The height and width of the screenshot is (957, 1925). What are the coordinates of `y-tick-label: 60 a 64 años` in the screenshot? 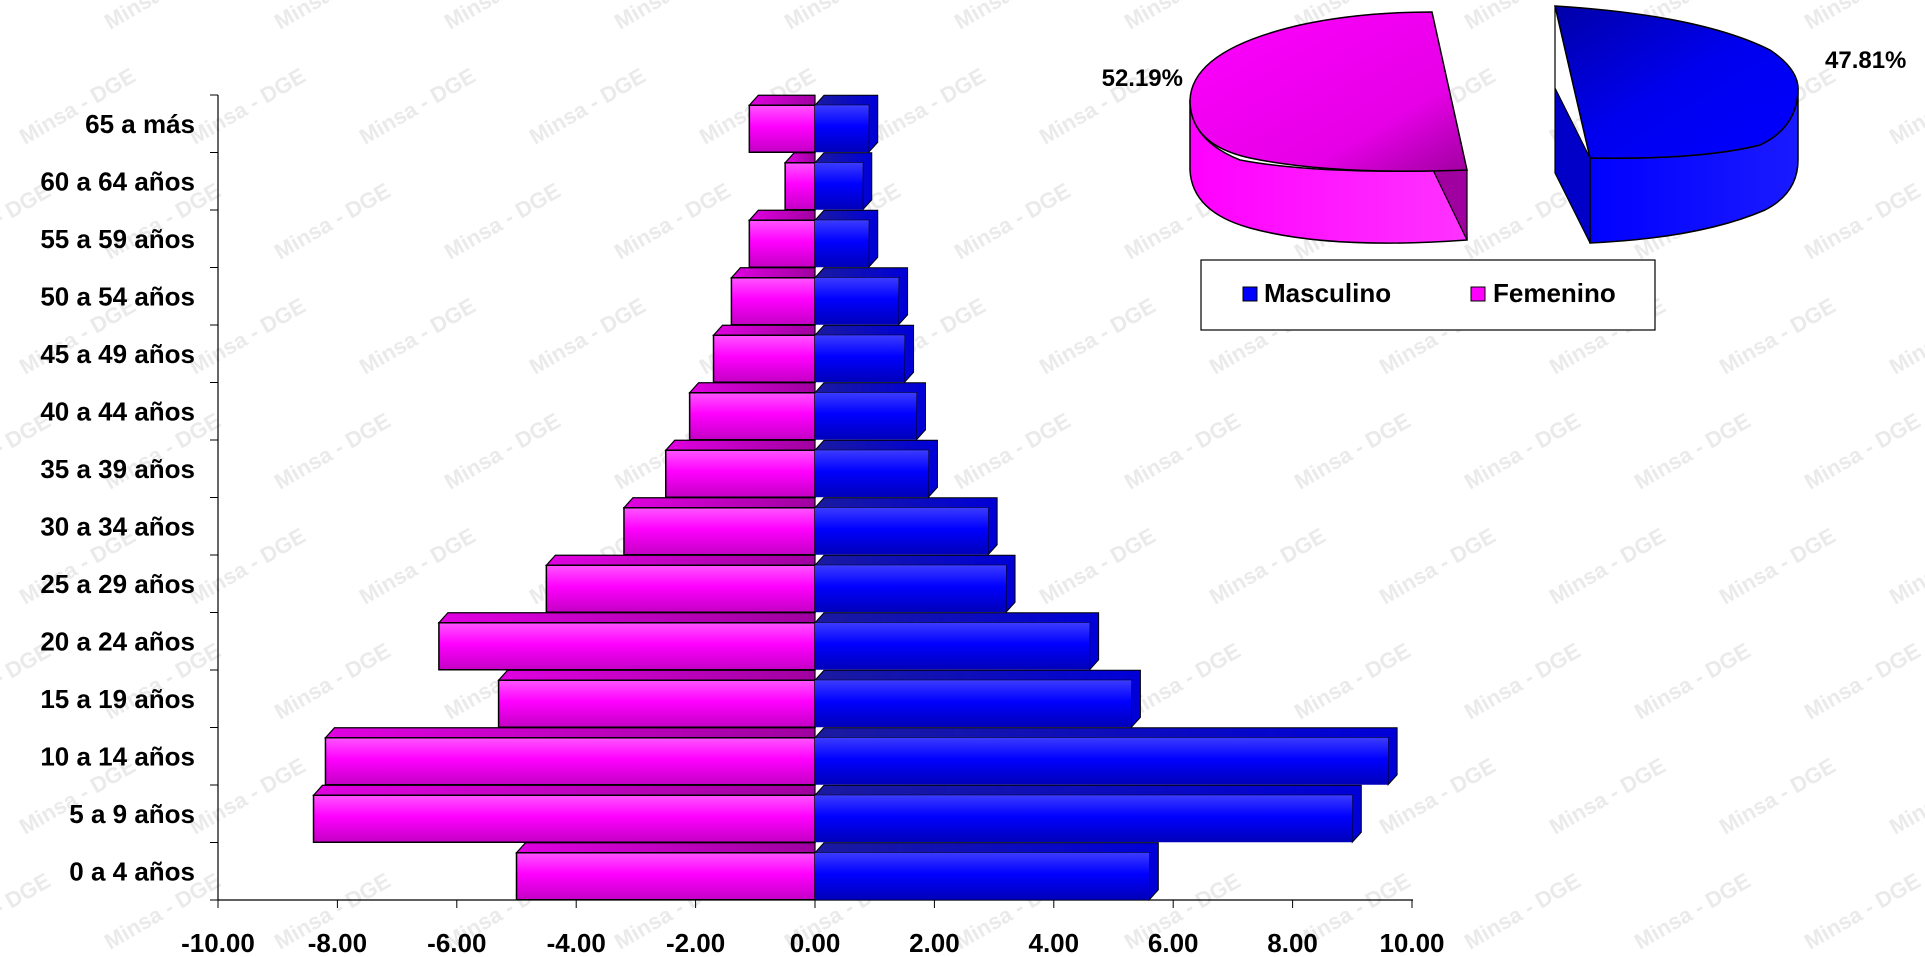 It's located at (117, 181).